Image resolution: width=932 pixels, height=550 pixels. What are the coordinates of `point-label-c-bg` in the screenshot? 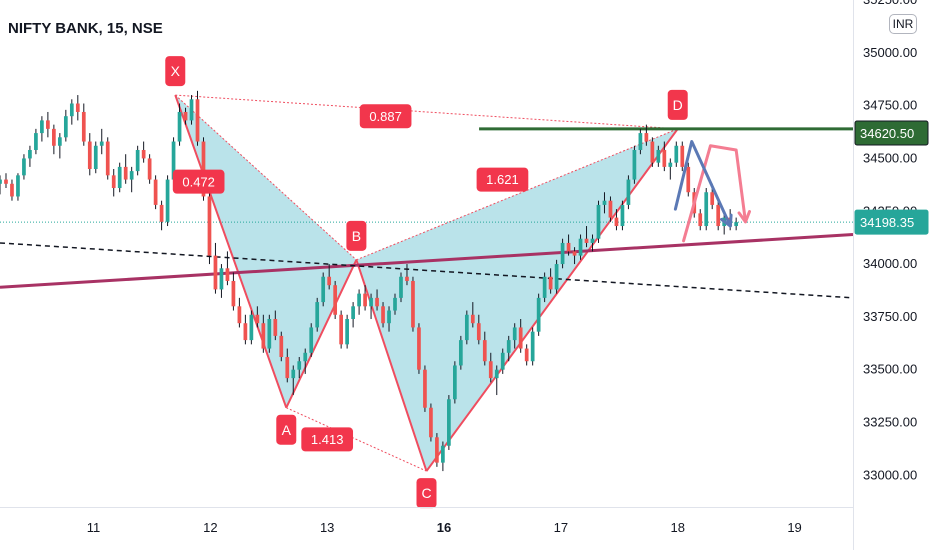 It's located at (426, 493).